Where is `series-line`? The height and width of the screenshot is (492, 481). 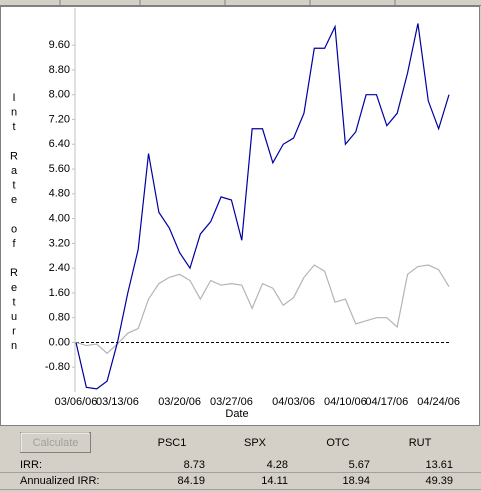
series-line is located at coordinates (262, 309).